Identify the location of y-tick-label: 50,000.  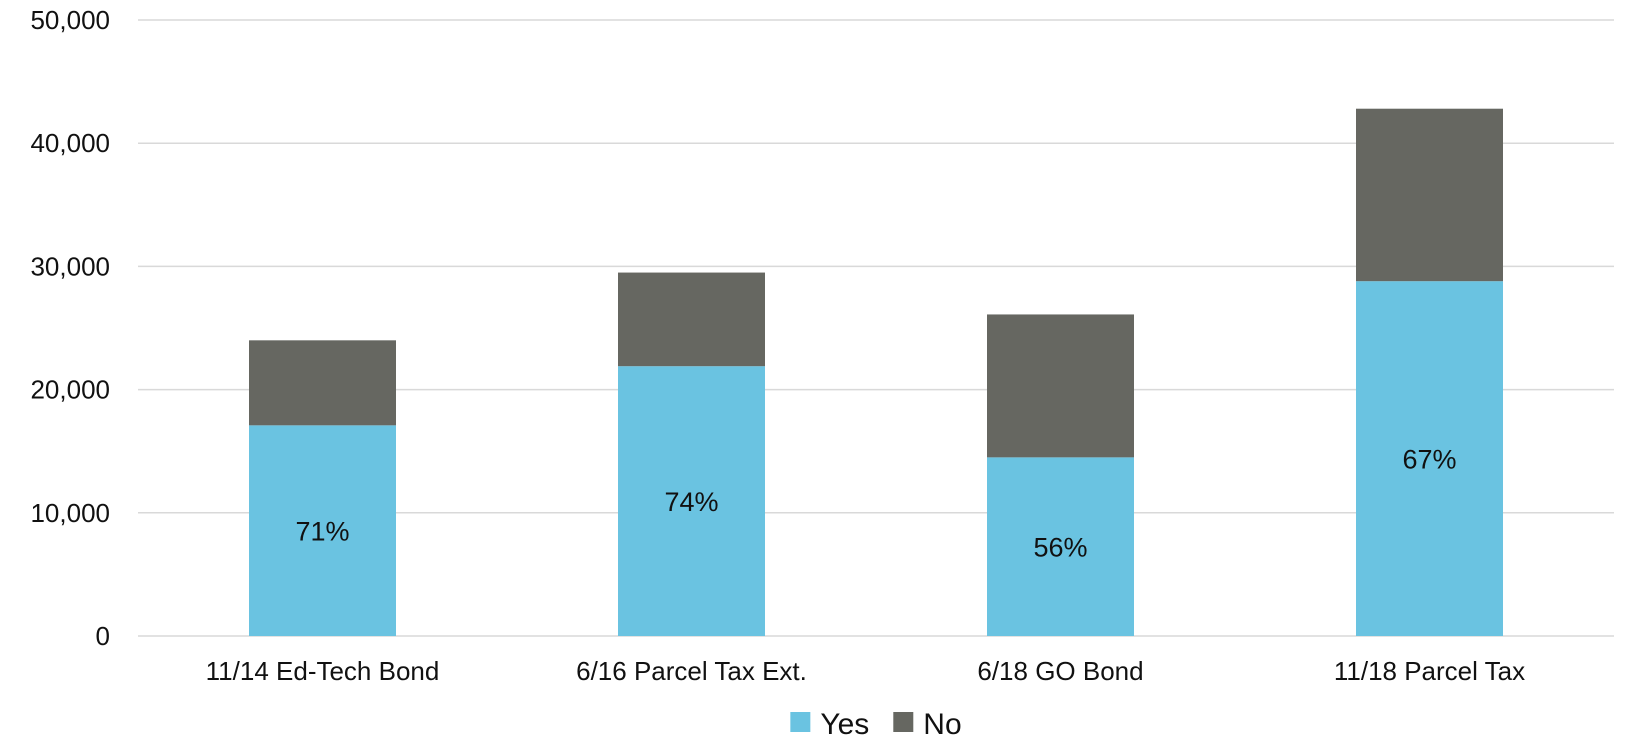
(70, 20).